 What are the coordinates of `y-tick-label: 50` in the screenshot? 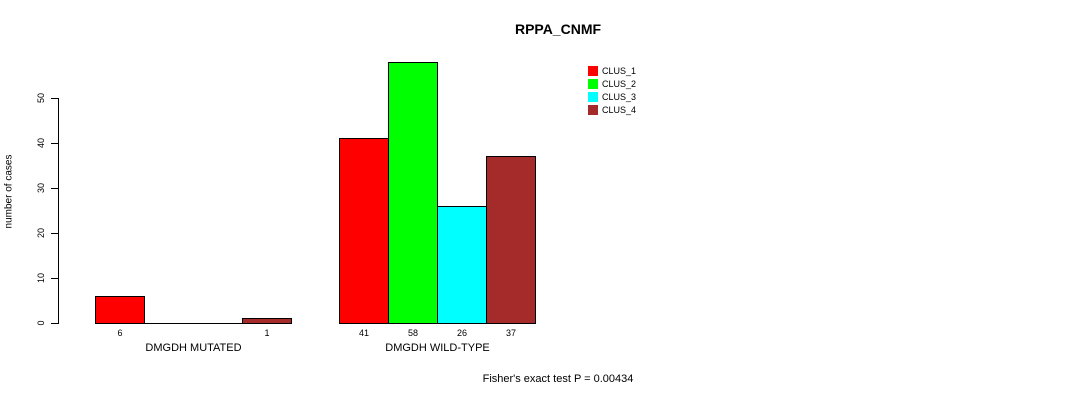 It's located at (41, 98).